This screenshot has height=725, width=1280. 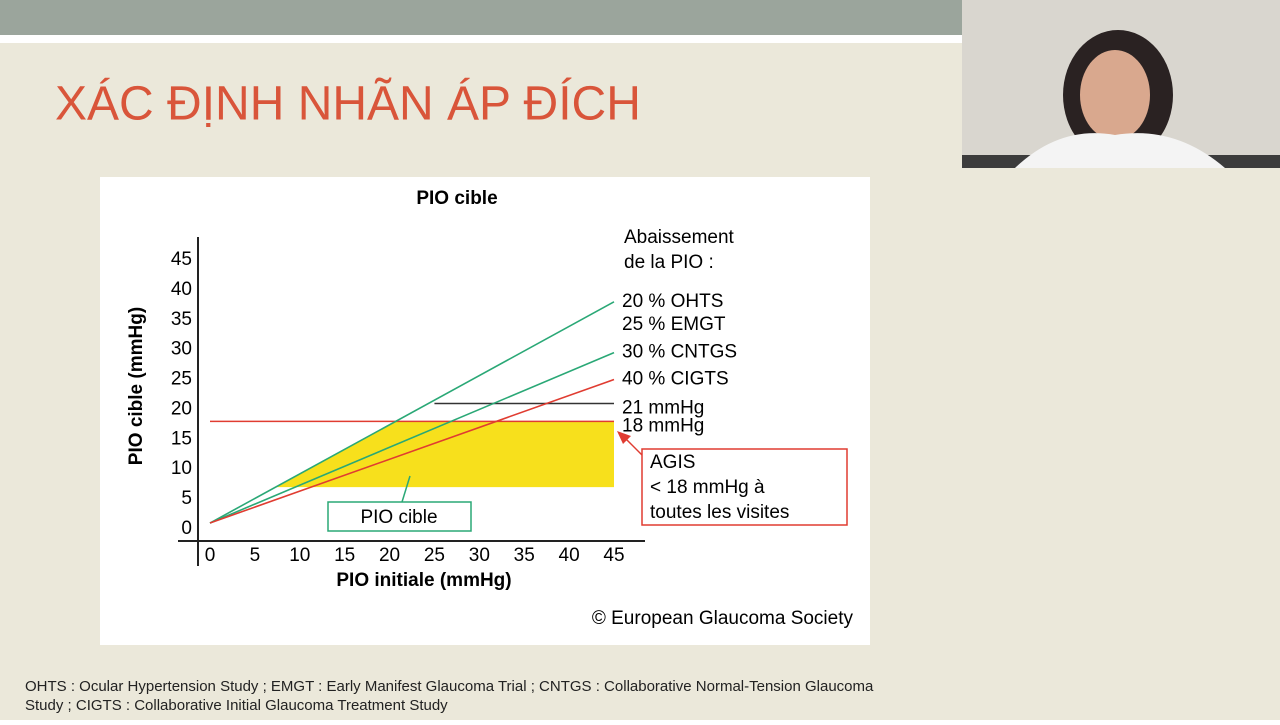 What do you see at coordinates (719, 512) in the screenshot?
I see `callout-text: toutes les visites` at bounding box center [719, 512].